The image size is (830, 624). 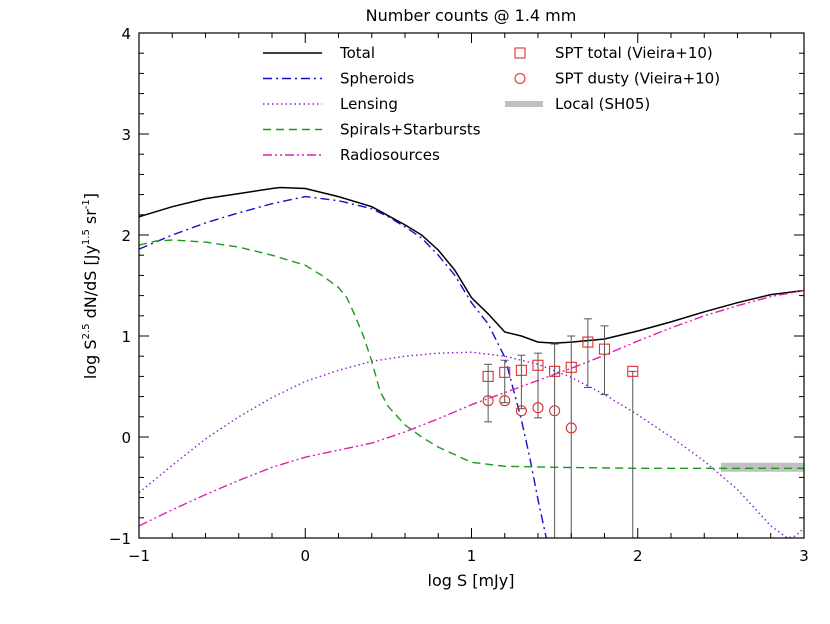 I want to click on y-label-part-4: ], so click(x=90, y=196).